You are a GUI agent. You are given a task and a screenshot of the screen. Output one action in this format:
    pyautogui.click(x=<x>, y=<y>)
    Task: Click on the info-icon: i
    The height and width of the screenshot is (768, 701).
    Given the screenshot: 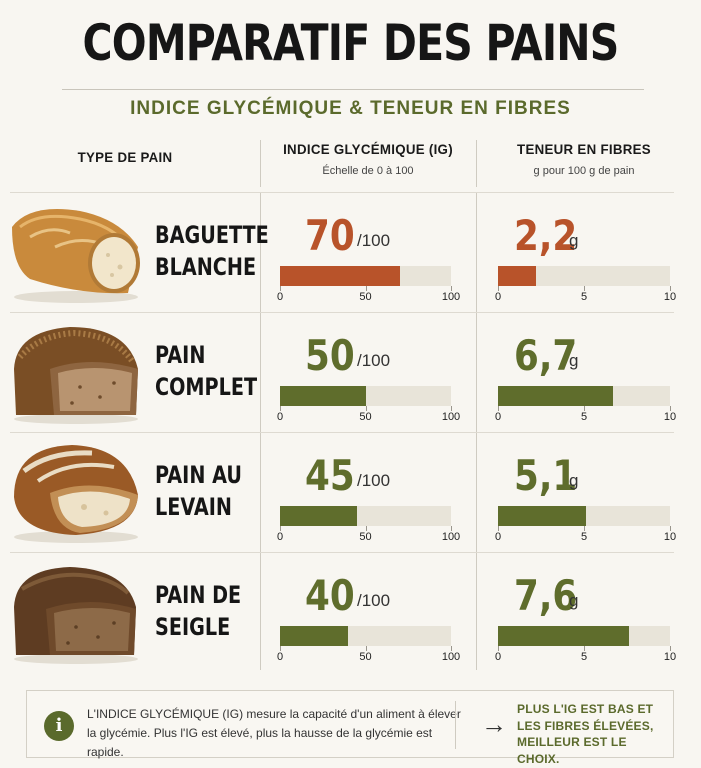 What is the action you would take?
    pyautogui.click(x=59, y=726)
    